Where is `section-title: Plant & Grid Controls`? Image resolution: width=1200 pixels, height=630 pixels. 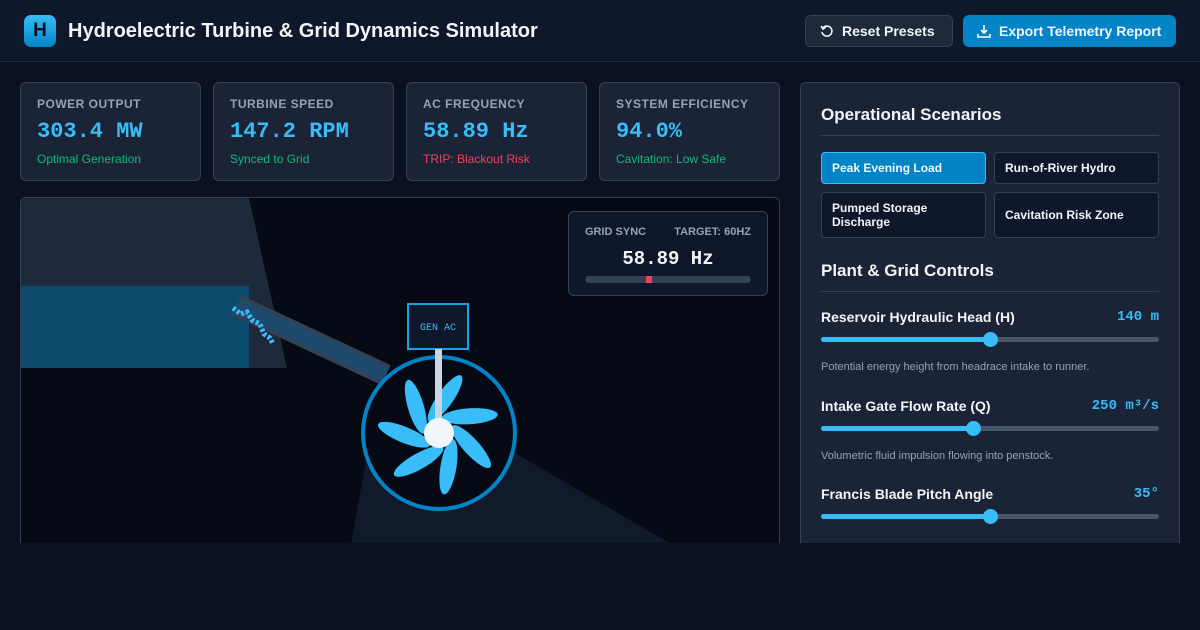 section-title: Plant & Grid Controls is located at coordinates (990, 276).